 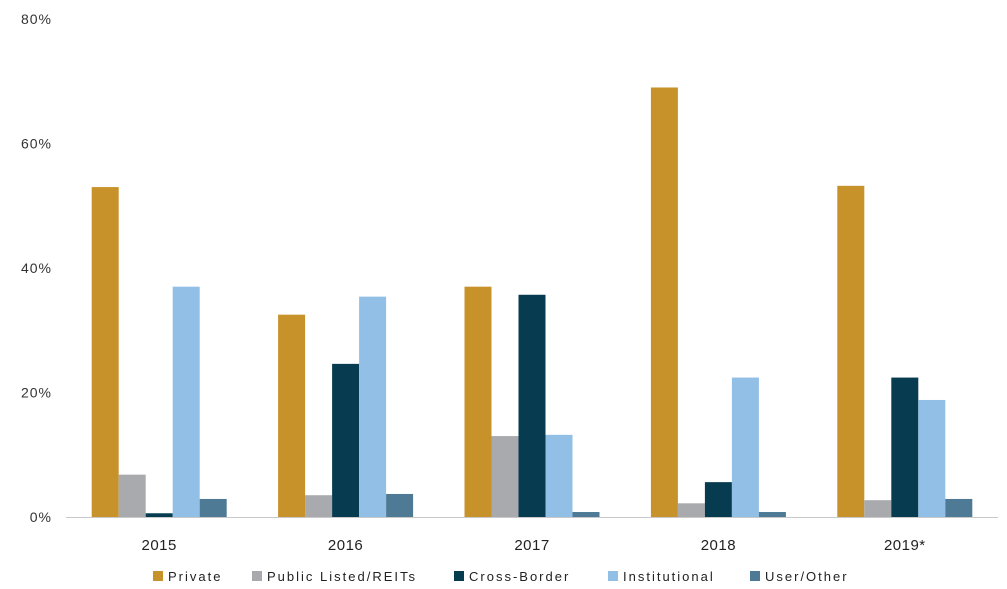 What do you see at coordinates (41, 517) in the screenshot?
I see `y-tick-label: 0%` at bounding box center [41, 517].